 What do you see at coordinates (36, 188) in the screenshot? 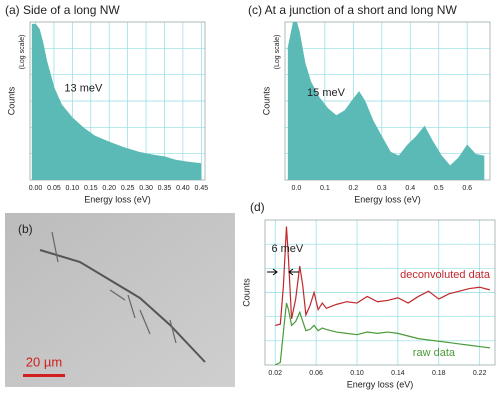
I see `x-tick-label: 0.00` at bounding box center [36, 188].